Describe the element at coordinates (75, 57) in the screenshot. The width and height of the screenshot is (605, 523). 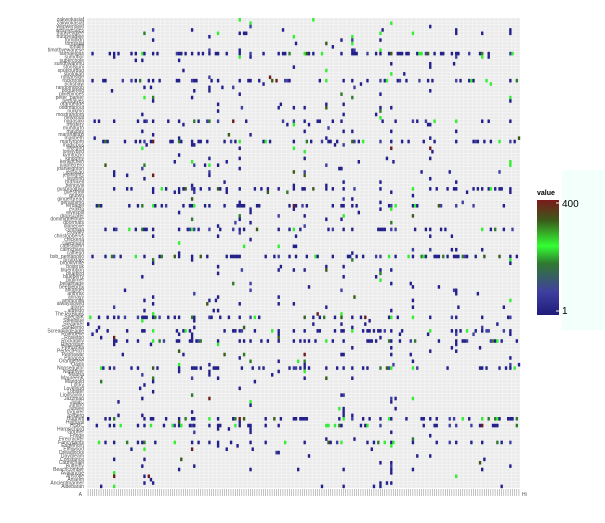
I see `y-tick-label: sumohor` at that location.